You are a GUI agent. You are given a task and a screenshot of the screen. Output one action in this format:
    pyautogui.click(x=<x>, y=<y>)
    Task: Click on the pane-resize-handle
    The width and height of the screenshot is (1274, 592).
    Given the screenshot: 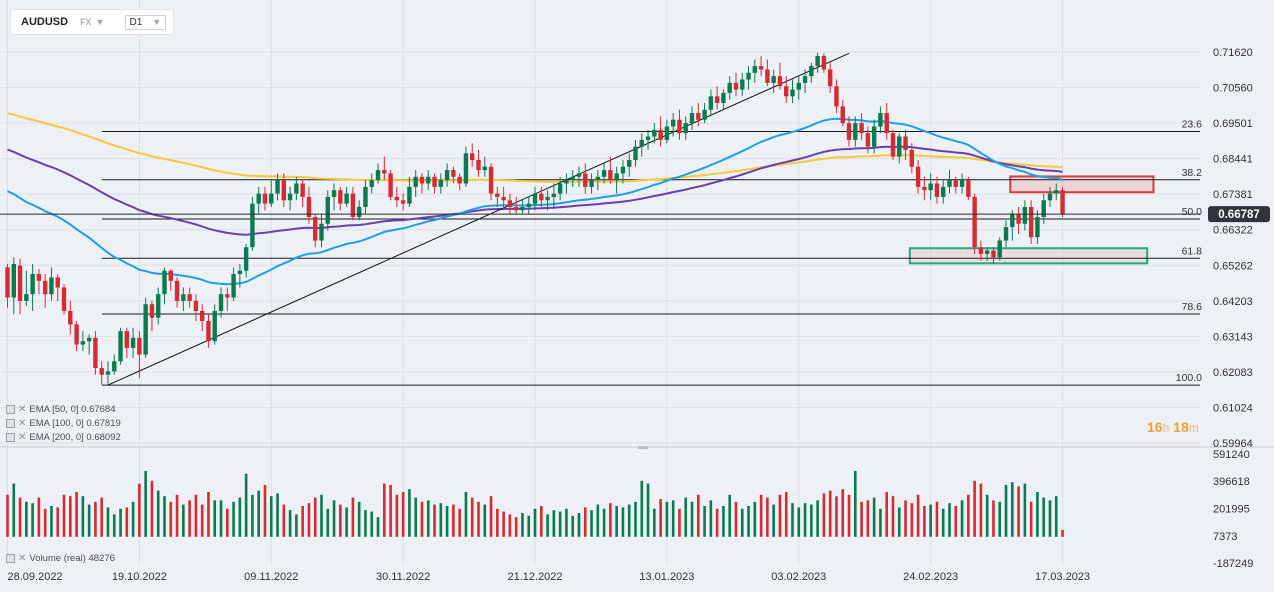 What is the action you would take?
    pyautogui.click(x=643, y=447)
    